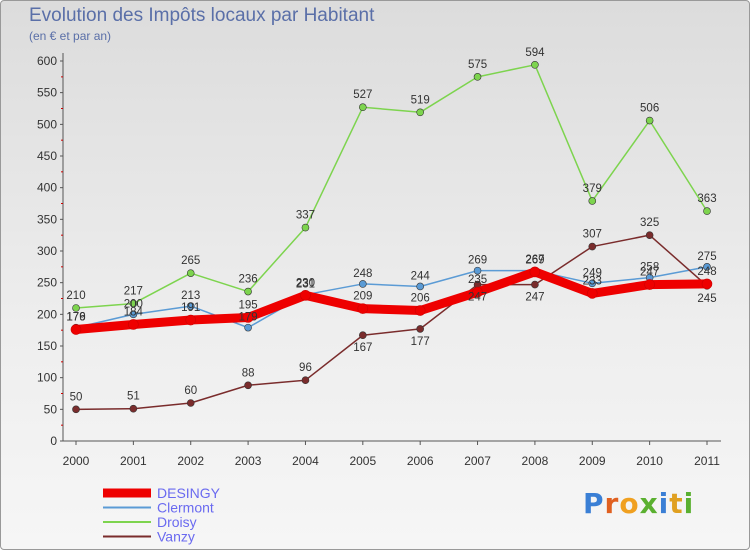  Describe the element at coordinates (649, 109) in the screenshot. I see `data-label-droisy: 506` at that location.